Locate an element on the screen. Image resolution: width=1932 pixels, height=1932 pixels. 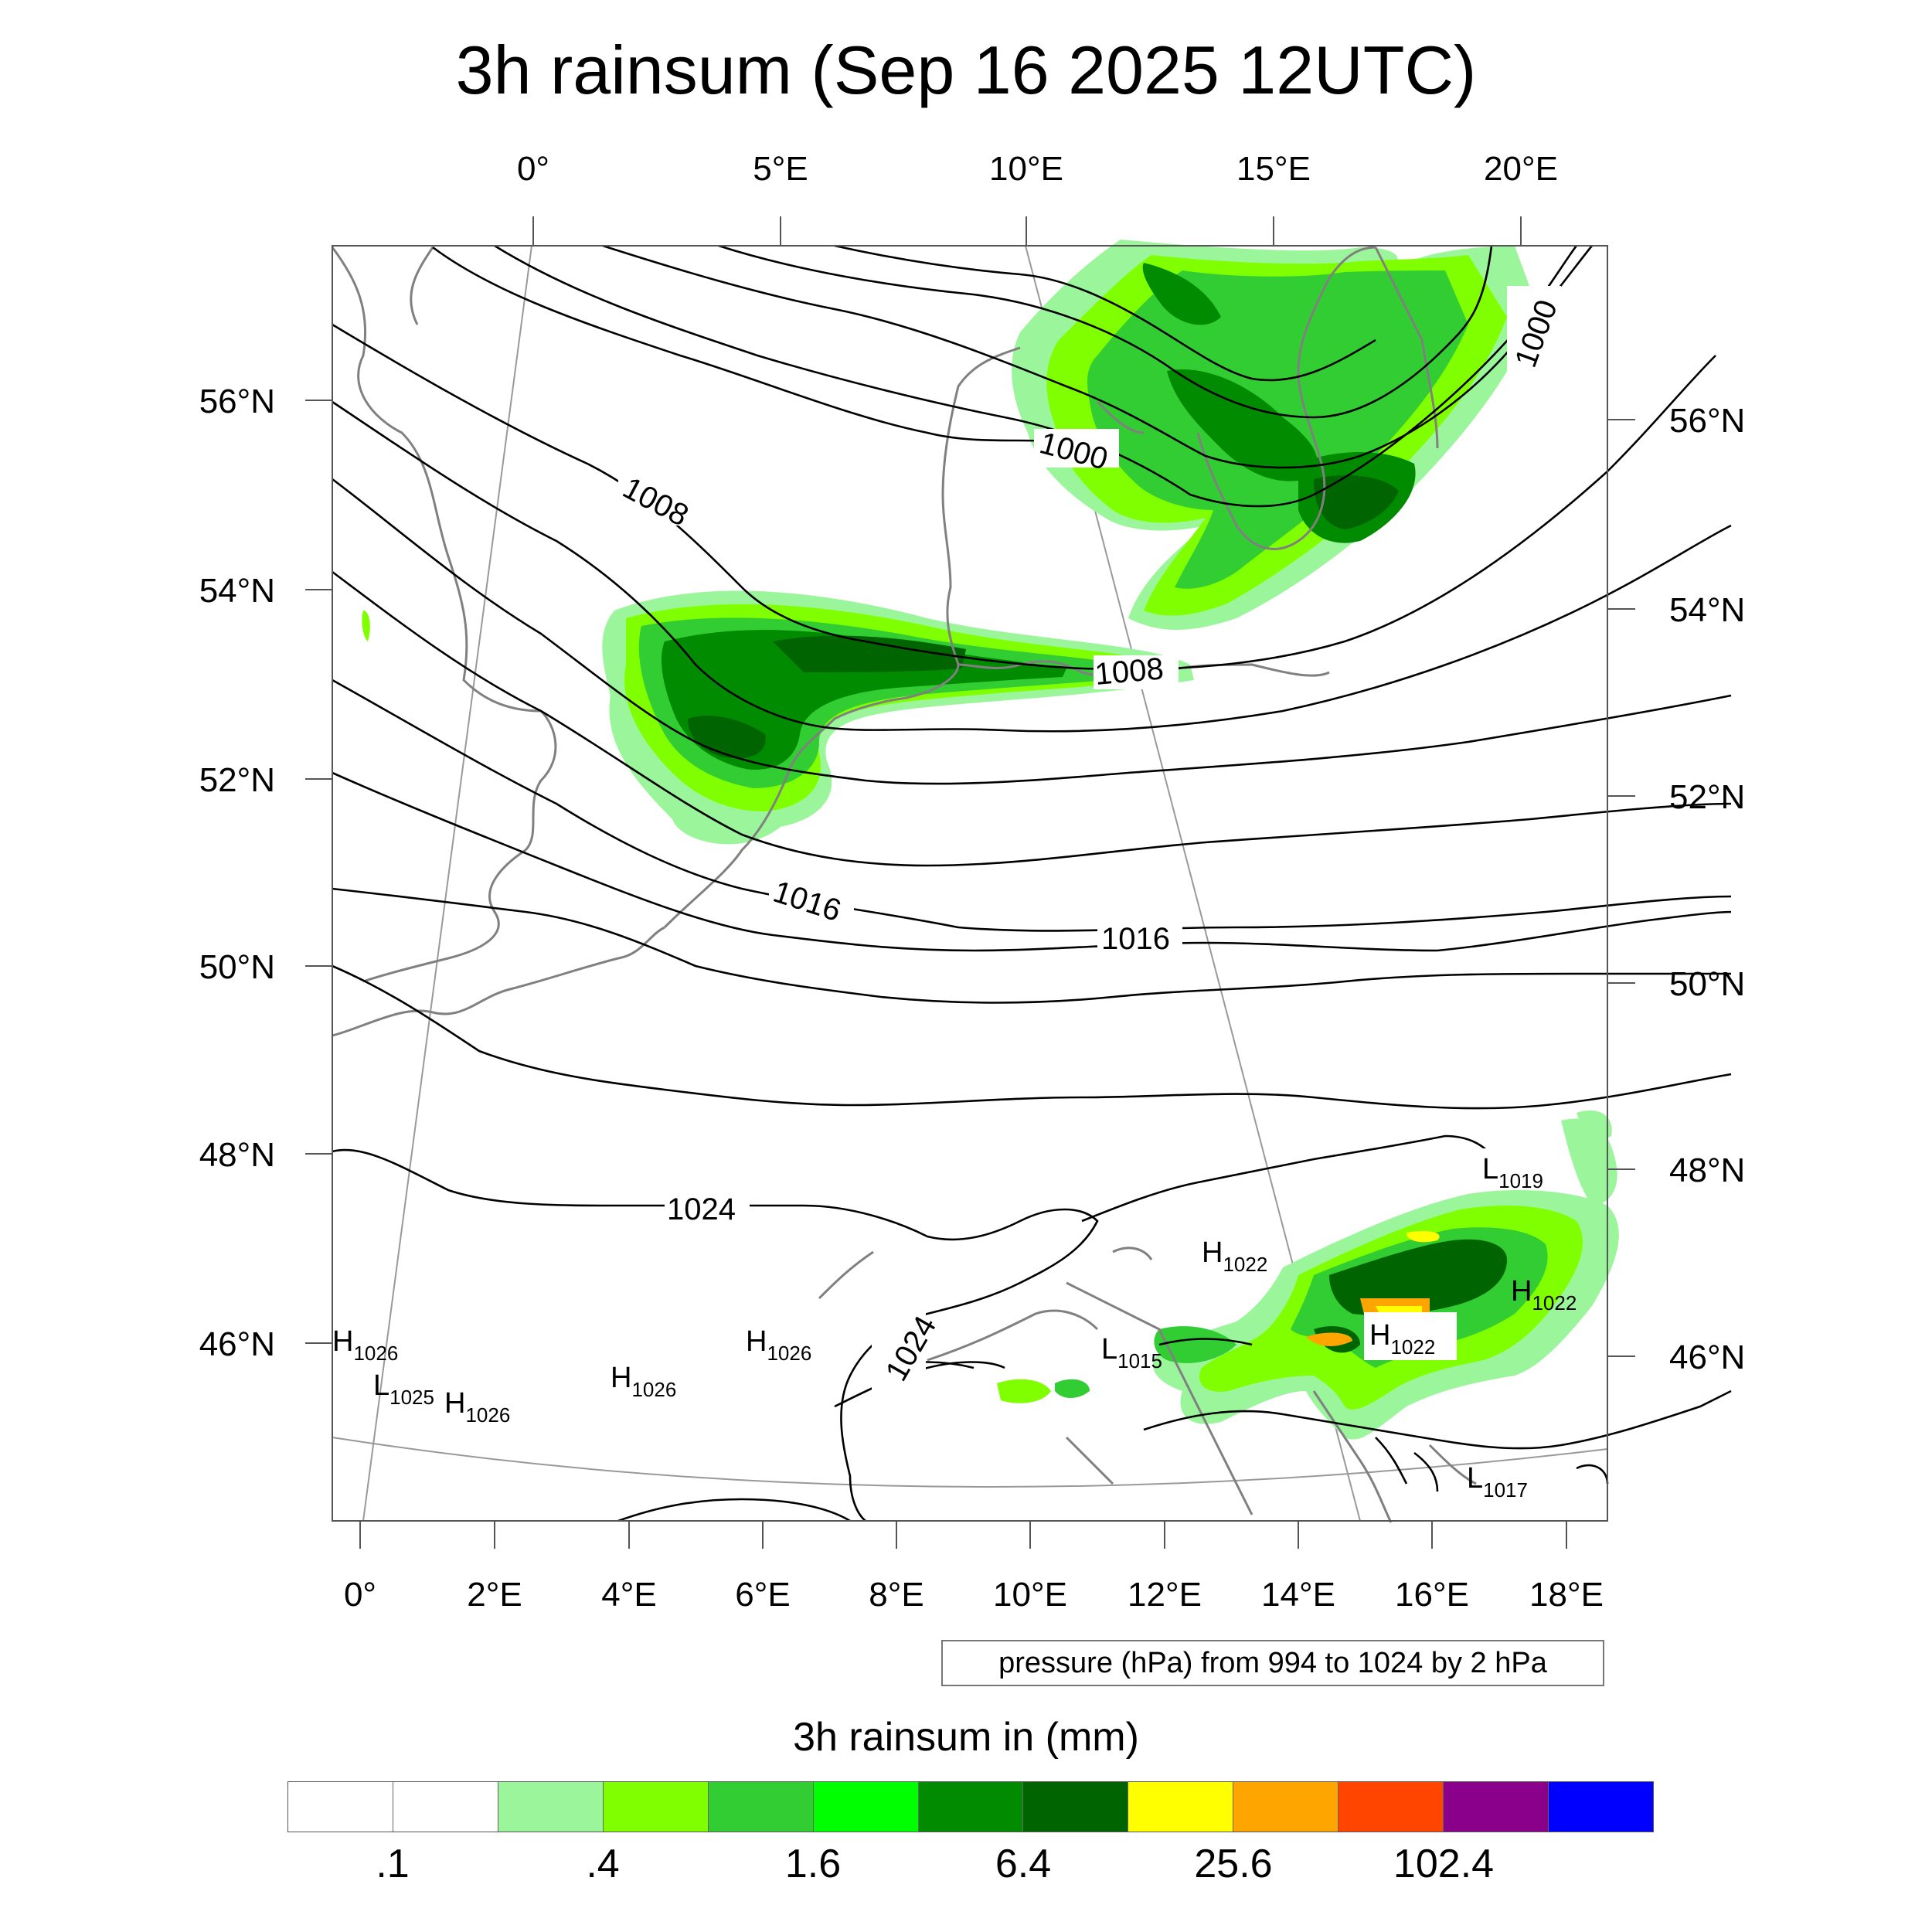
top-lon-label: 10°E is located at coordinates (1026, 169).